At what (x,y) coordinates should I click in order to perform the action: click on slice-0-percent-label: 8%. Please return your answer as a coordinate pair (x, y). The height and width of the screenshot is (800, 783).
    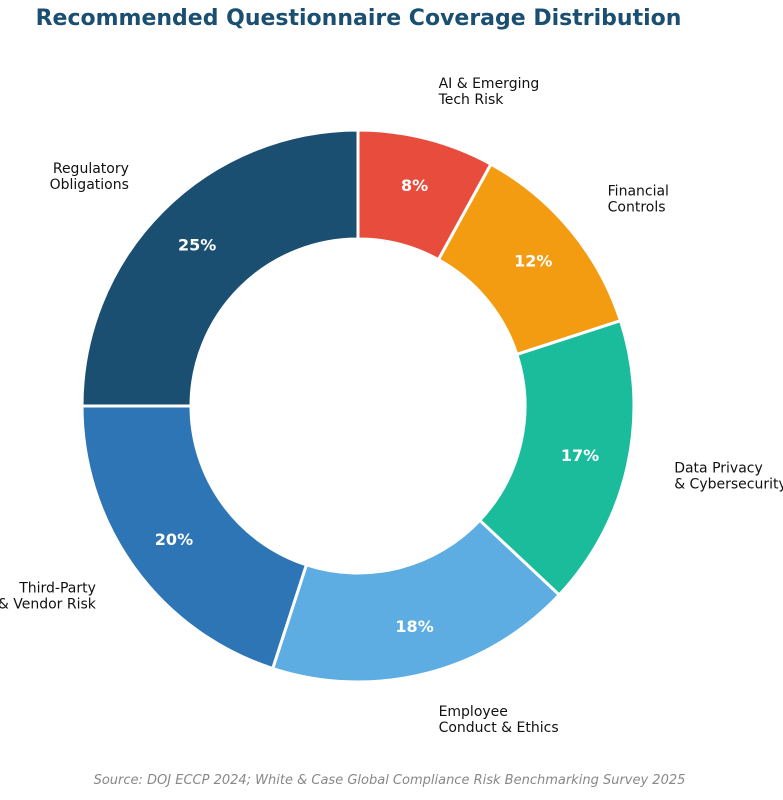
    Looking at the image, I should click on (414, 185).